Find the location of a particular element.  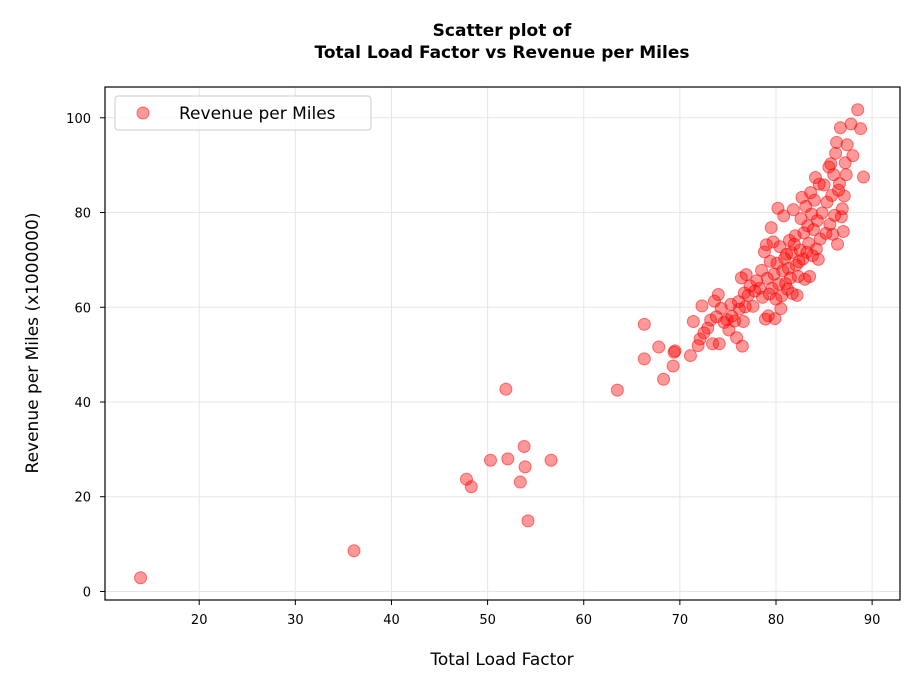

legend-box is located at coordinates (243, 113).